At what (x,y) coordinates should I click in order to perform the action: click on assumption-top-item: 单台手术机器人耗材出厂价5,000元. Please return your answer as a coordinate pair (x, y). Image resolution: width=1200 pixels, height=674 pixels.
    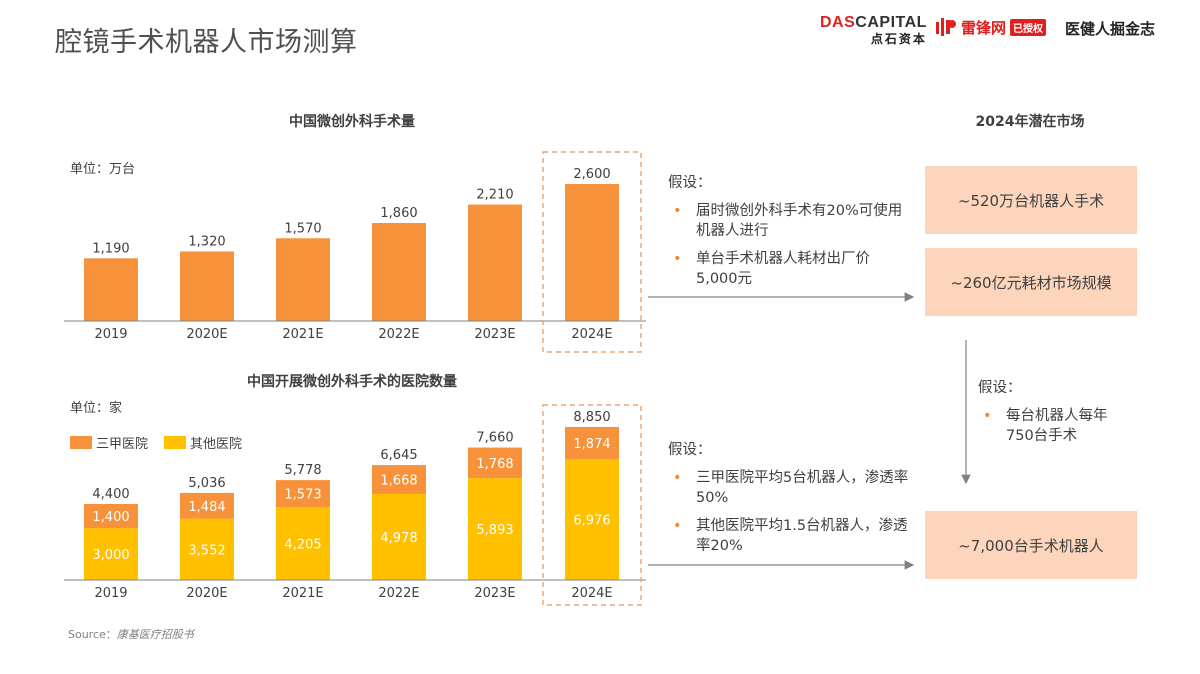
    Looking at the image, I should click on (788, 269).